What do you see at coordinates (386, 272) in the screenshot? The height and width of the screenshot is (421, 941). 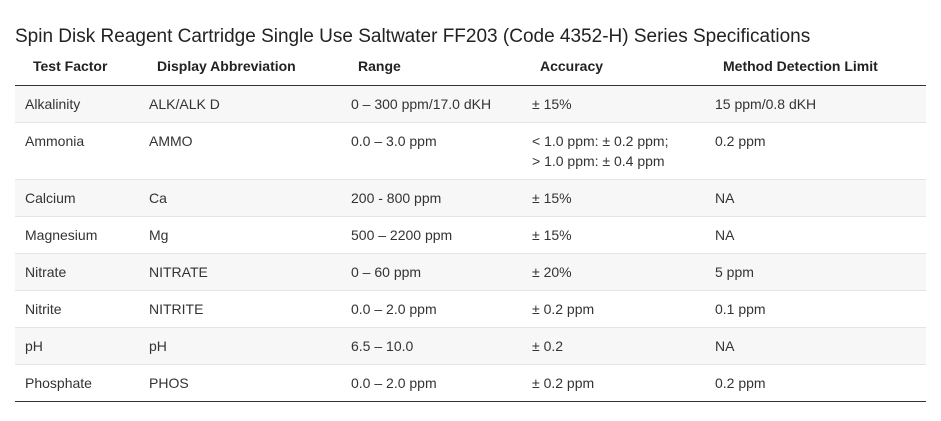 I see `cell-range-text: 0 – 60 ppm` at bounding box center [386, 272].